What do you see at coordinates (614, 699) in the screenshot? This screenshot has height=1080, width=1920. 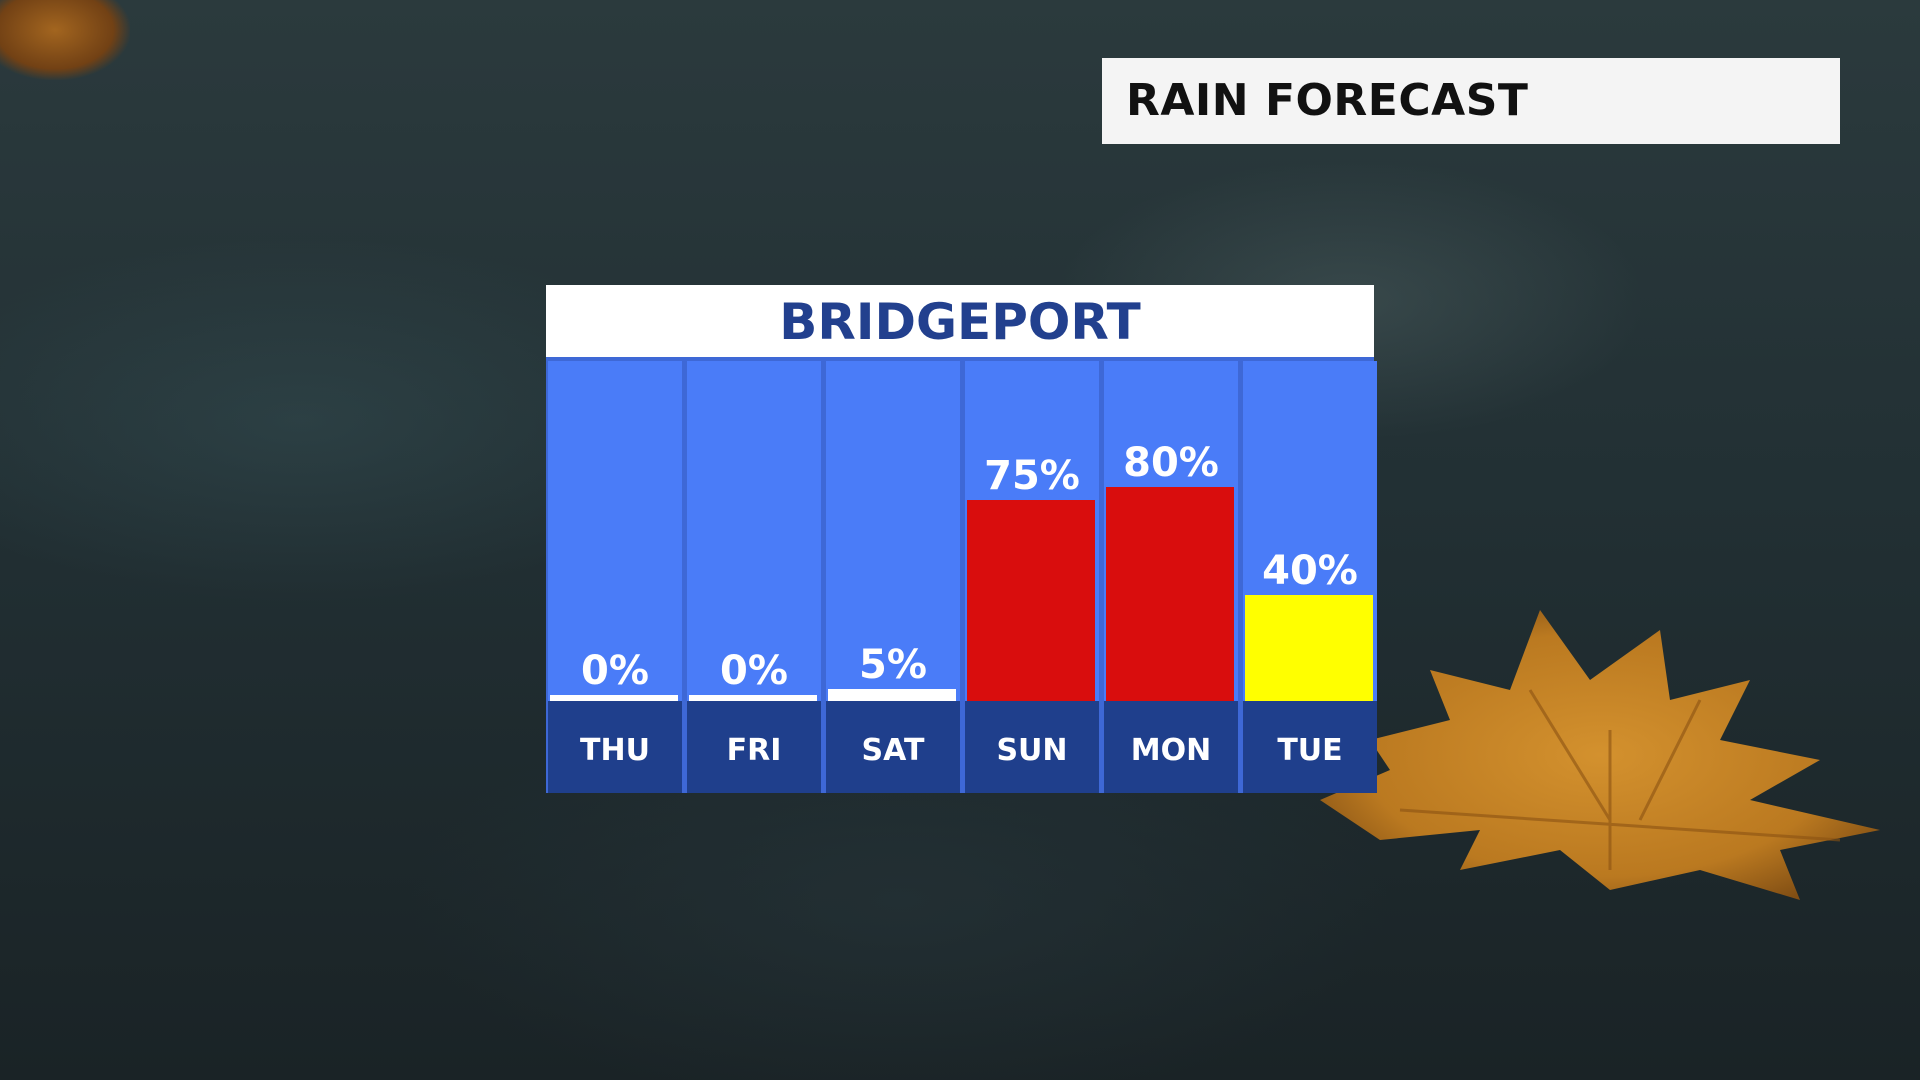 I see `bar-thu` at bounding box center [614, 699].